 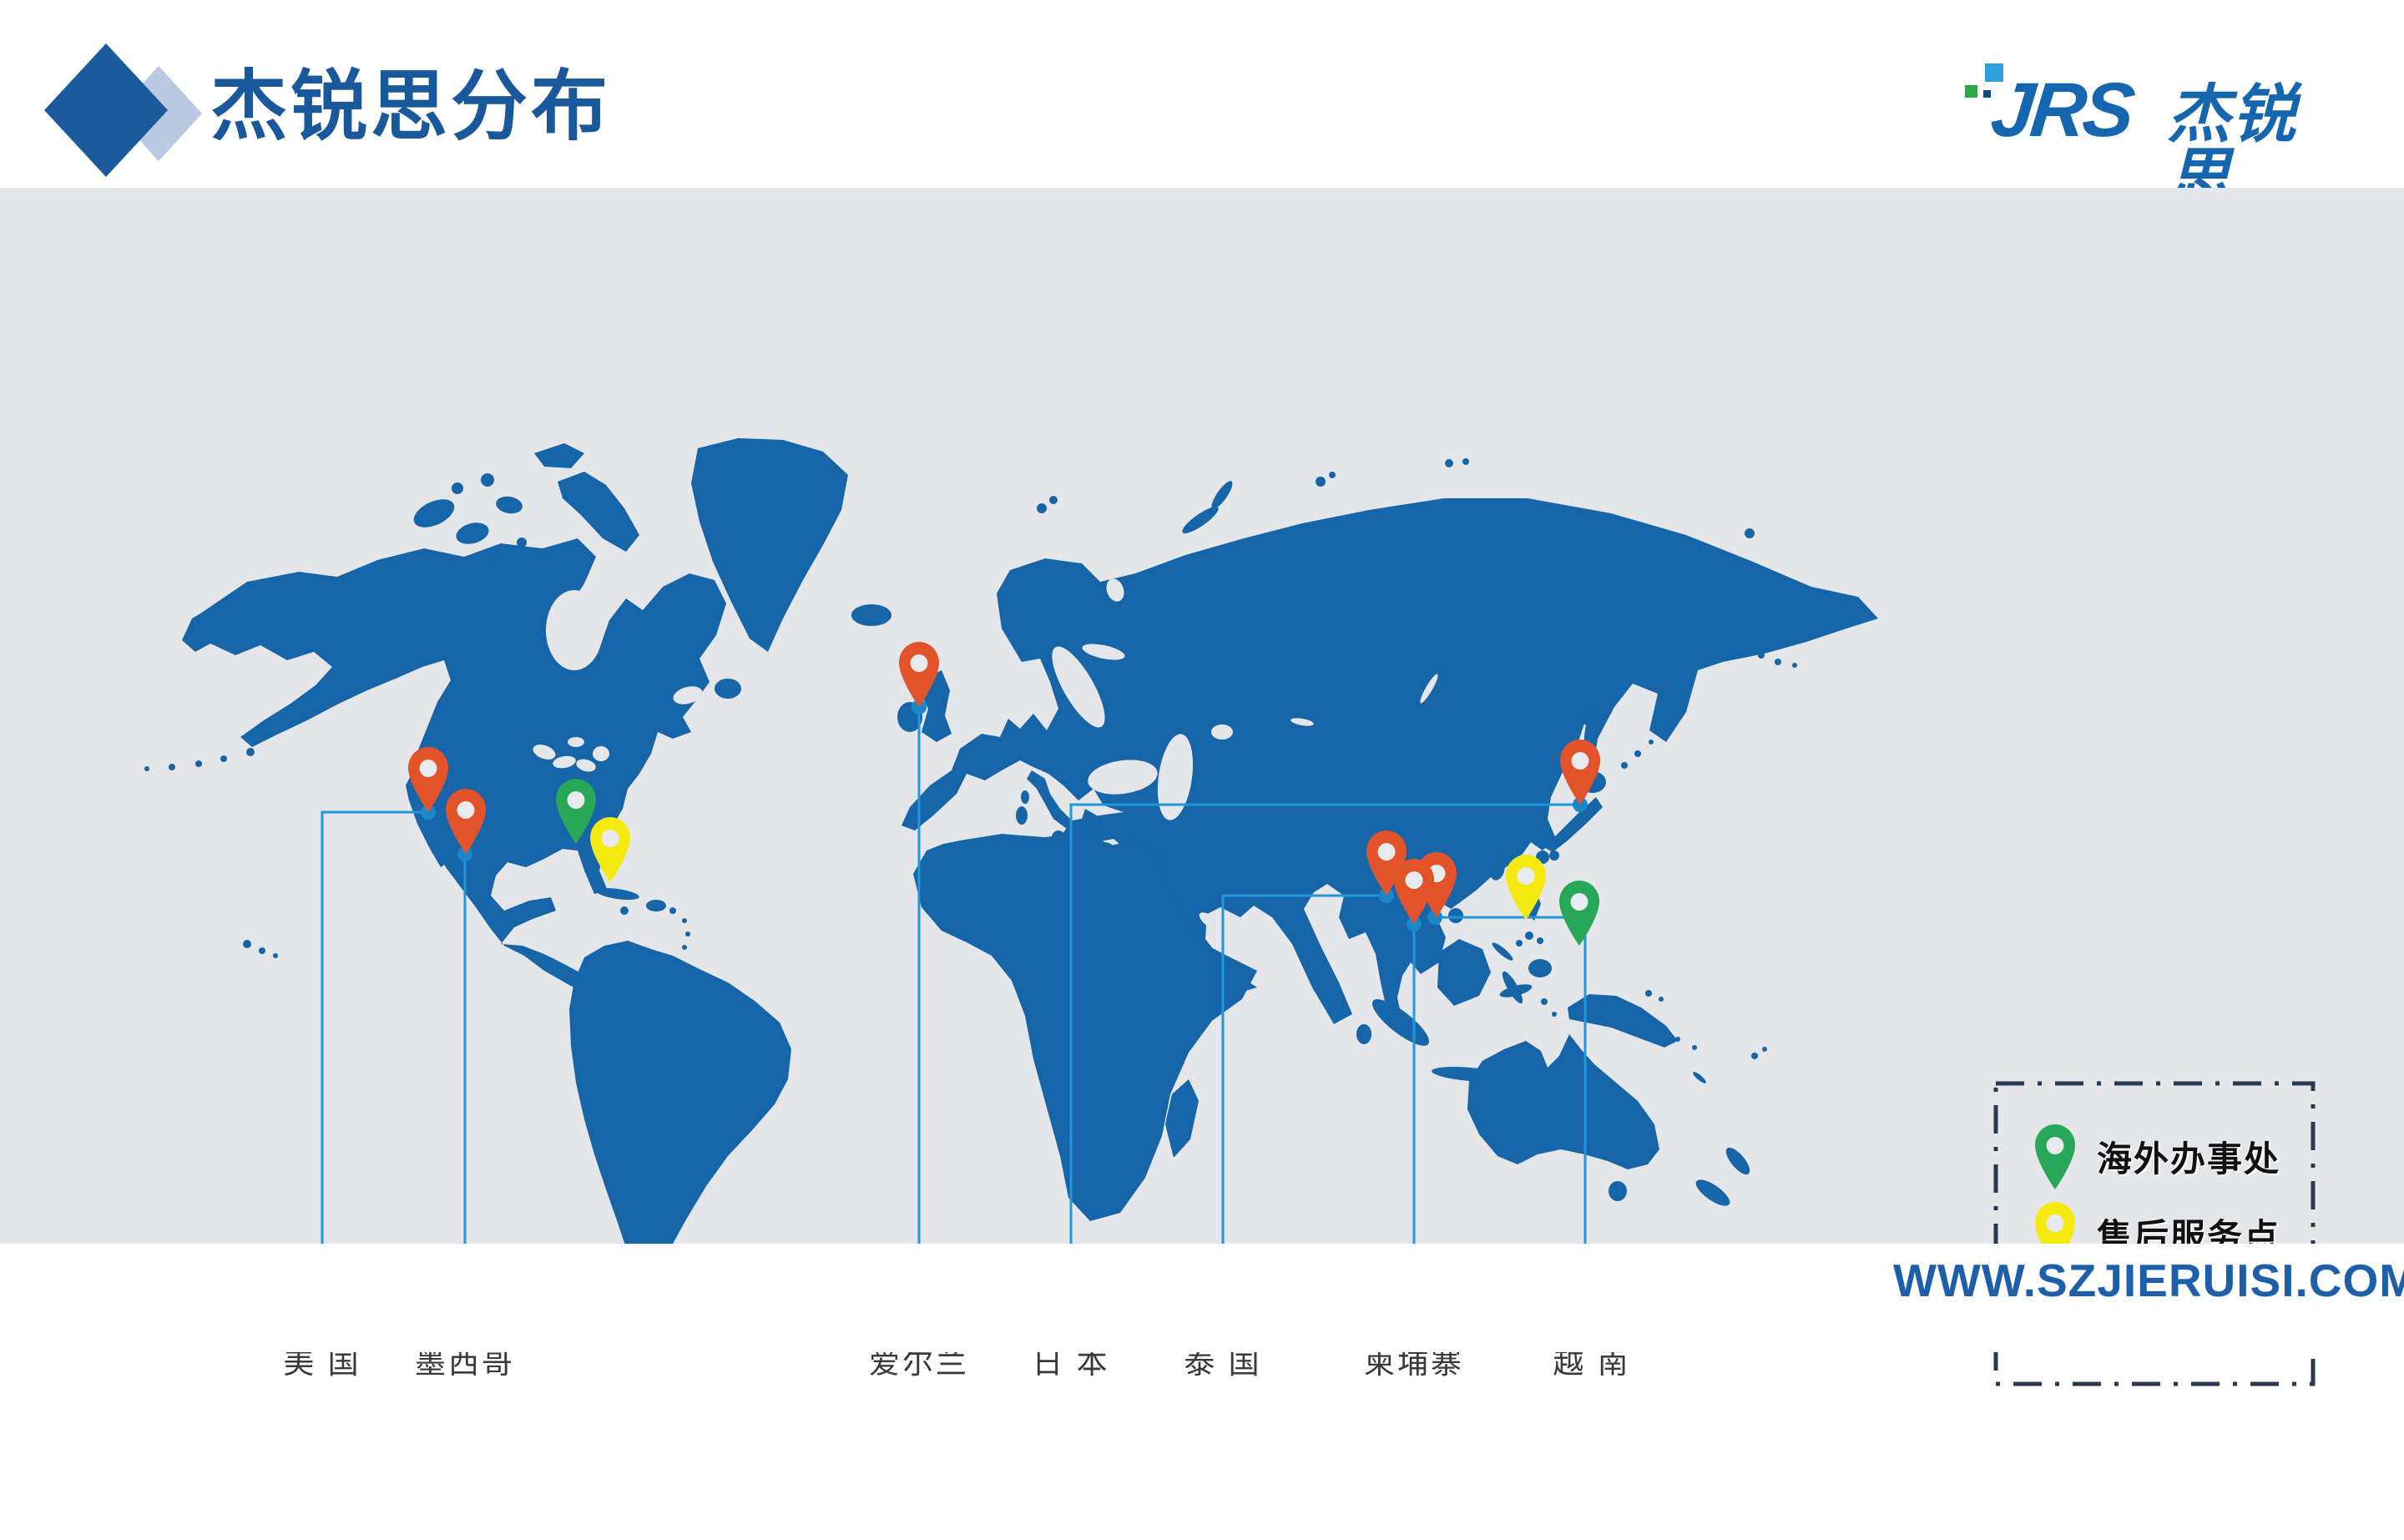 I want to click on page-title: 杰锐思分布, so click(x=411, y=106).